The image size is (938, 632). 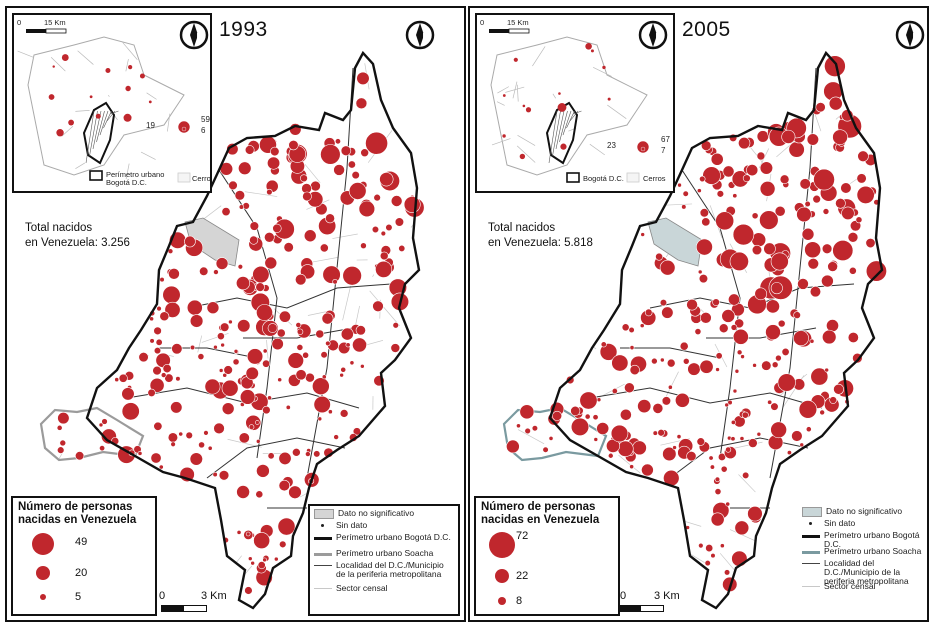 I want to click on inset-scale-km: 15 Km, so click(x=518, y=22).